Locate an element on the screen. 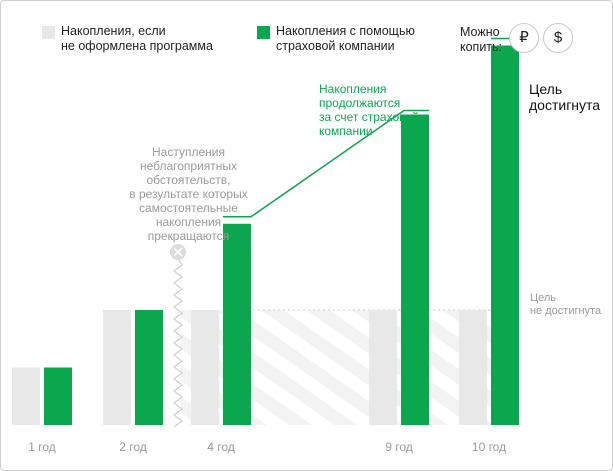  annotation-goal-reached: Цель достигнута is located at coordinates (565, 97).